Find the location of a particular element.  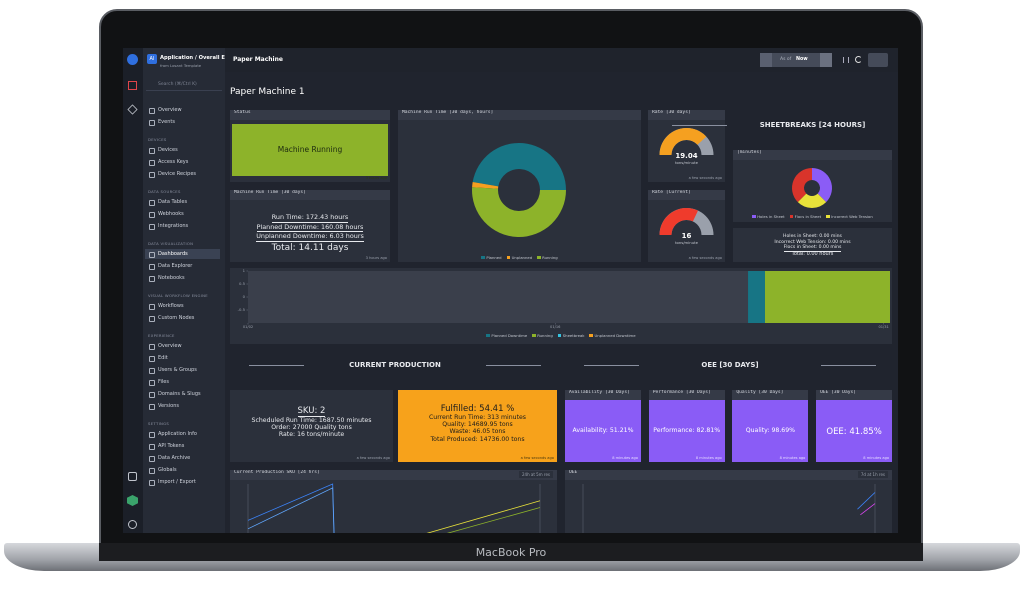

refresh-icon is located at coordinates (858, 59).